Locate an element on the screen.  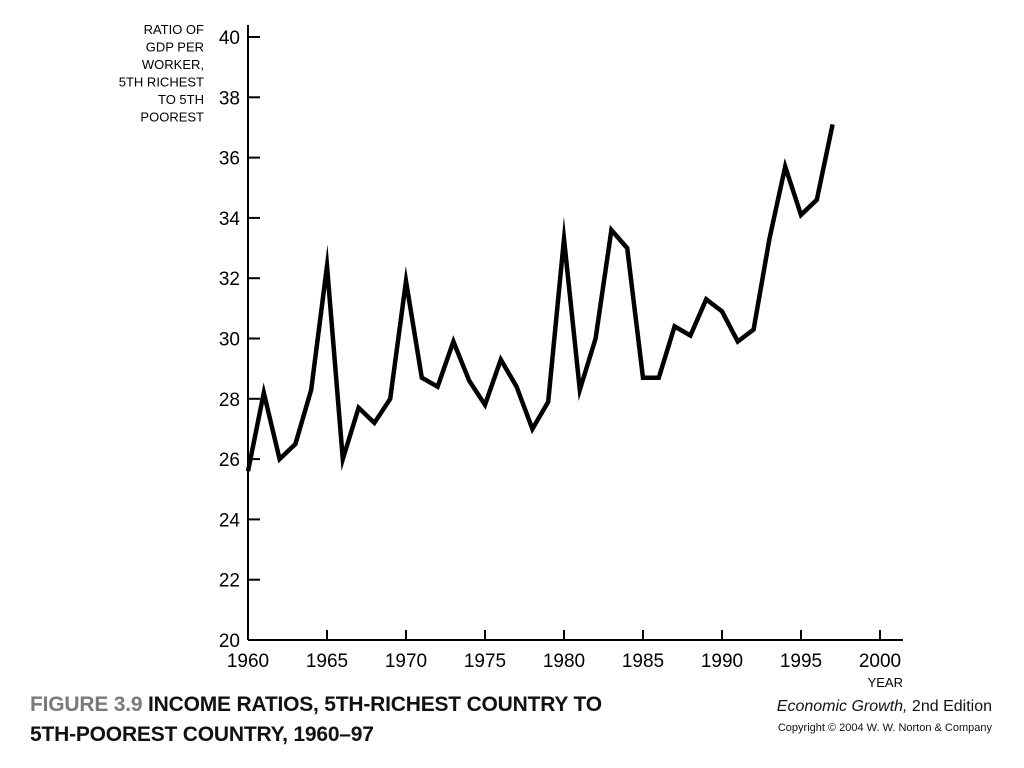
copyright: Copyright © 2004 W. W. Norton & Company is located at coordinates (884, 728).